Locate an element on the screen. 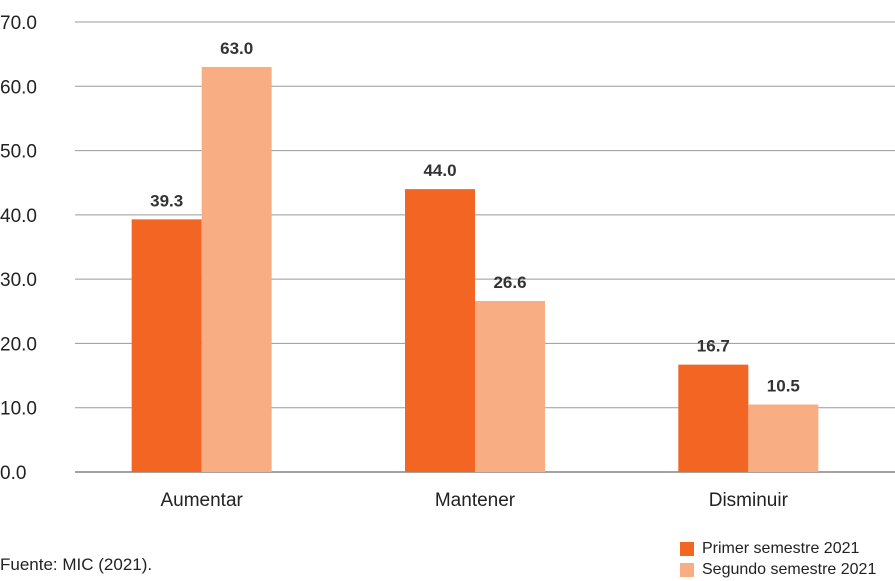 This screenshot has width=895, height=581. data-label: 10.5 is located at coordinates (783, 386).